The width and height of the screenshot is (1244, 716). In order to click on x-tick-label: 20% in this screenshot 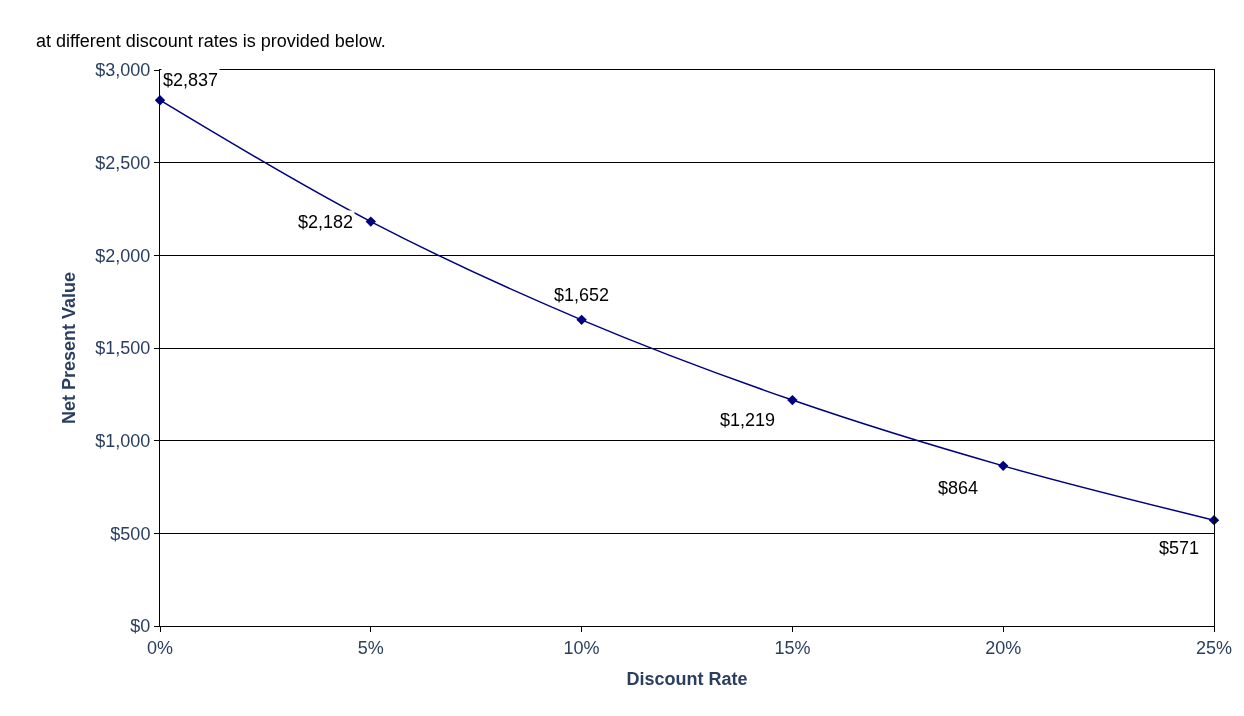, I will do `click(1003, 647)`.